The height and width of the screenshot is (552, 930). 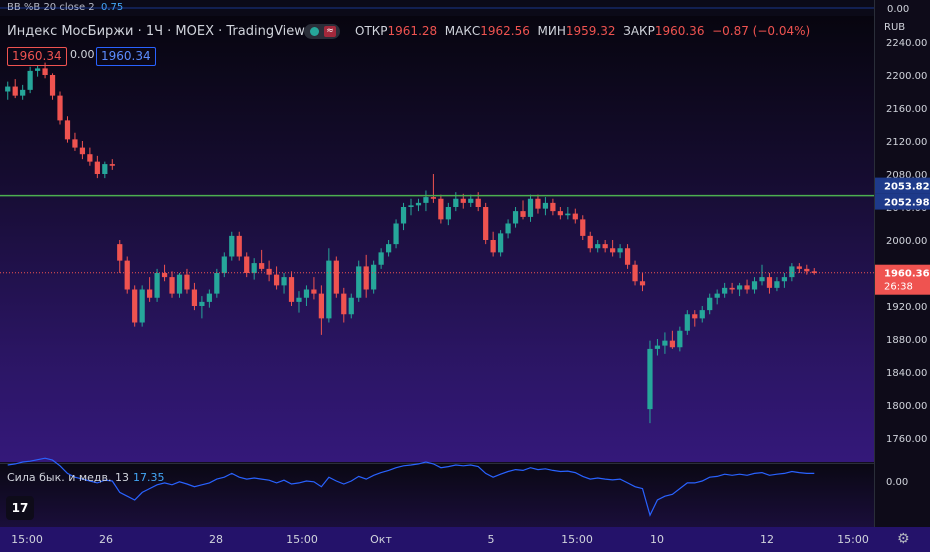 I want to click on gear-icon: ⚙, so click(x=903, y=539).